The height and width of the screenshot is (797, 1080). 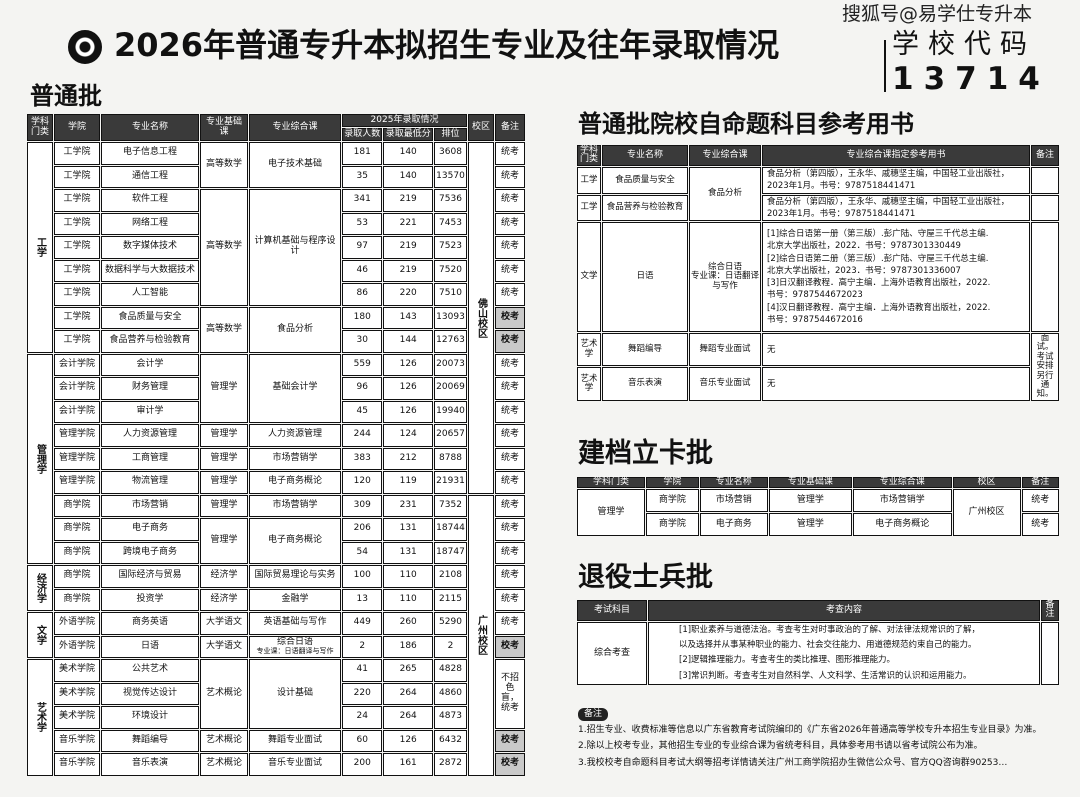 What do you see at coordinates (771, 349) in the screenshot?
I see `book-line: 无` at bounding box center [771, 349].